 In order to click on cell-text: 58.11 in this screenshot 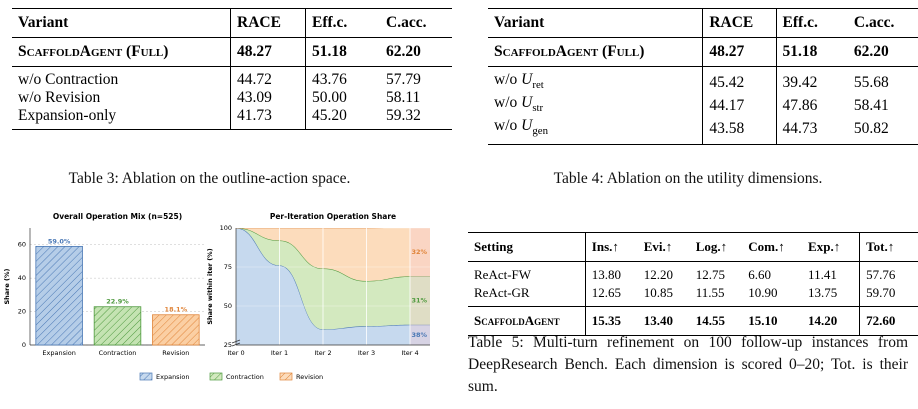, I will do `click(403, 97)`.